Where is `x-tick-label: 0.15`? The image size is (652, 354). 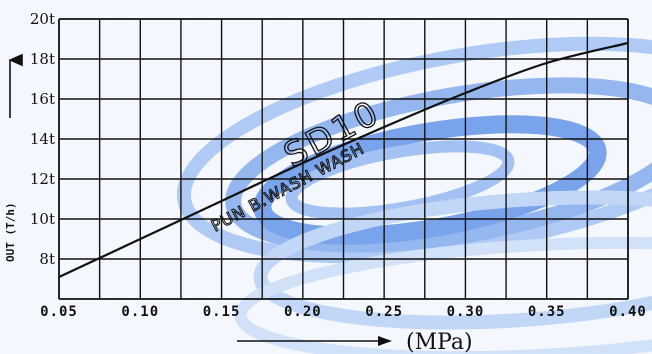 x-tick-label: 0.15 is located at coordinates (222, 312).